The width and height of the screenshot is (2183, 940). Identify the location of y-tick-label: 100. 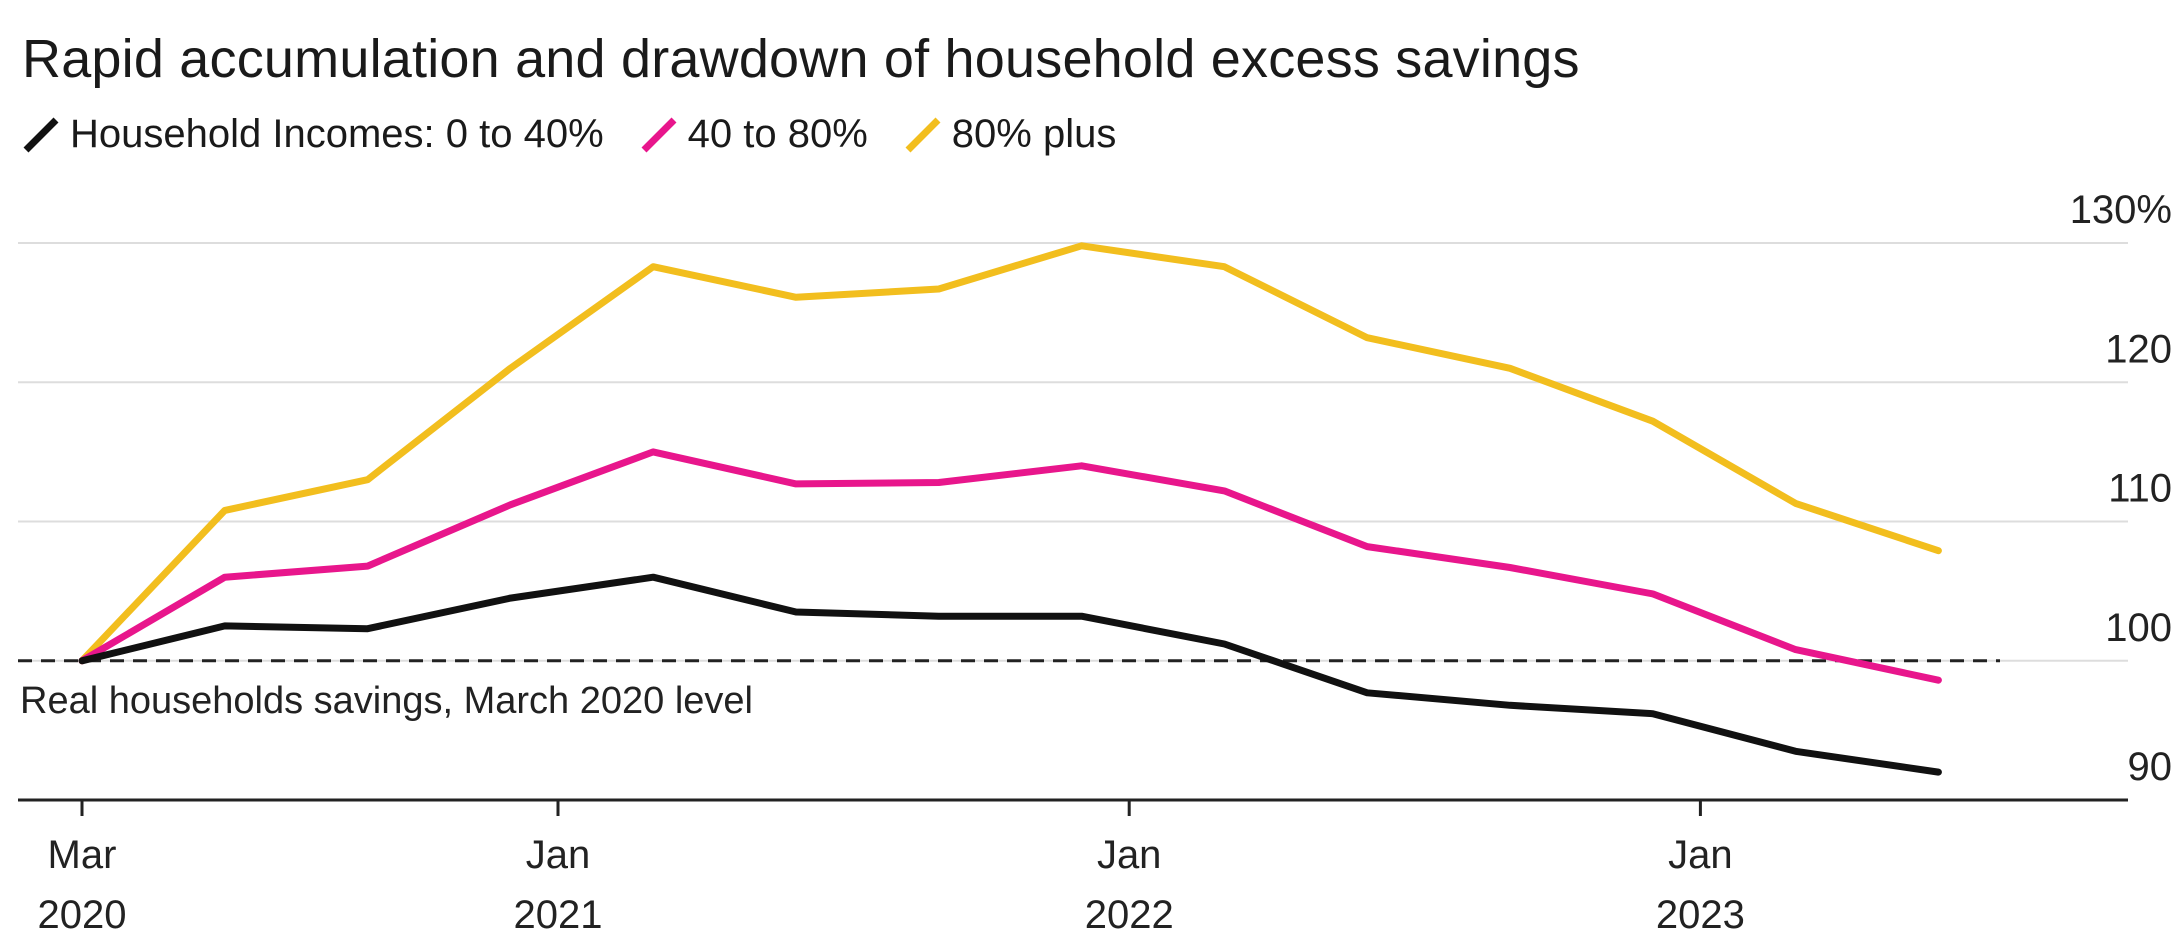
(2138, 628).